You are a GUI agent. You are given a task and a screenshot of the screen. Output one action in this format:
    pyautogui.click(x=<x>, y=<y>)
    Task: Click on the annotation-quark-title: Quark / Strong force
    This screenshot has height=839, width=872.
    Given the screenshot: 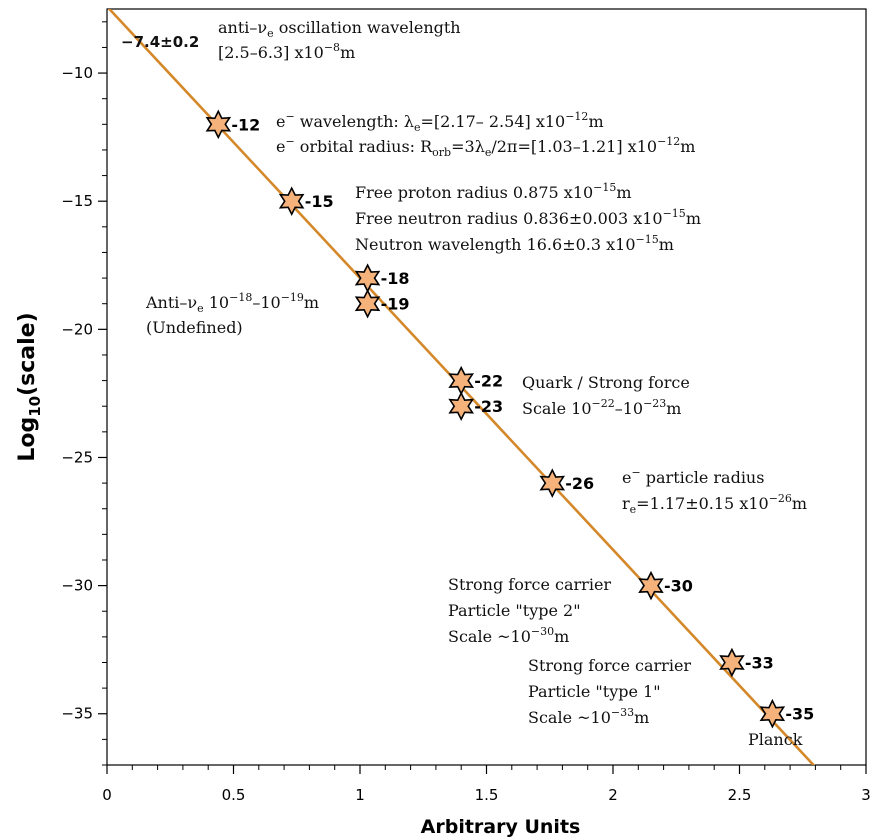 What is the action you would take?
    pyautogui.click(x=606, y=382)
    